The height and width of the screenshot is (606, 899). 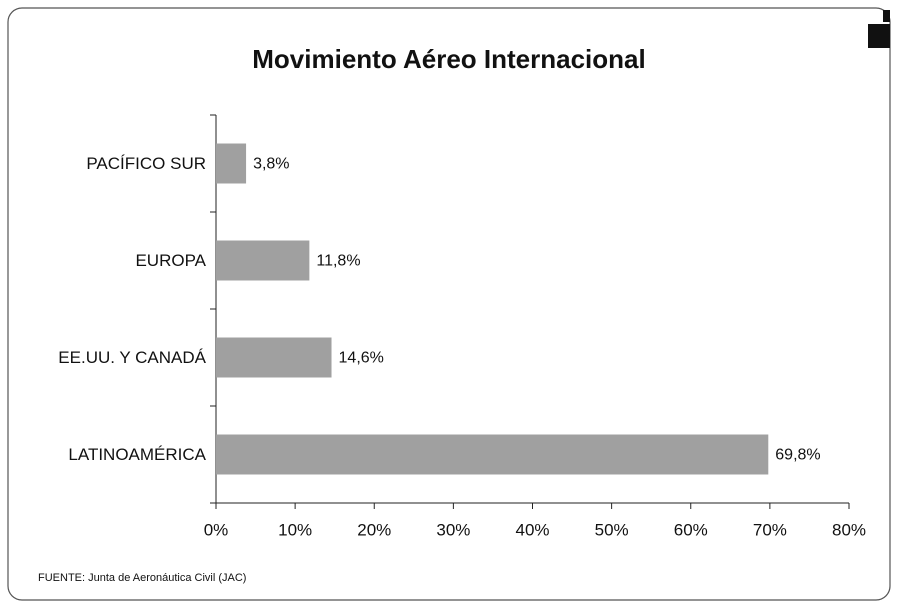 What do you see at coordinates (338, 261) in the screenshot?
I see `value-label: 11,8%` at bounding box center [338, 261].